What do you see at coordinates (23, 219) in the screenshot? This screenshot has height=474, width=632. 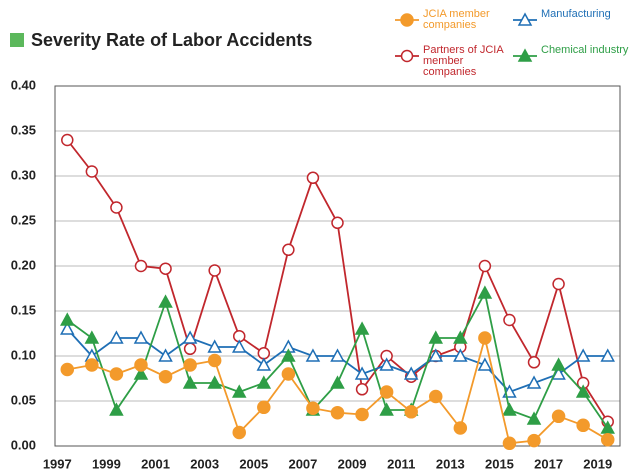 I see `y-tick-label: 0.25` at bounding box center [23, 219].